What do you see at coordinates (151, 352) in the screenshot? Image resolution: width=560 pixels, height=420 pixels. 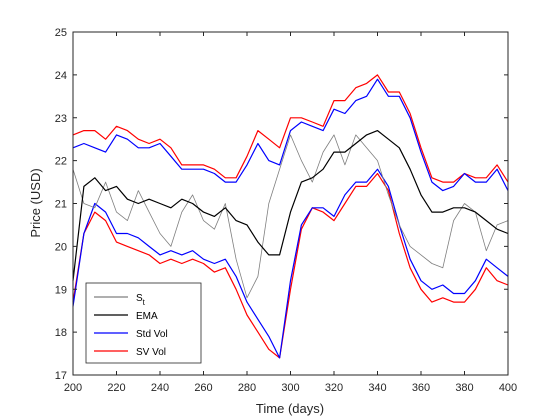 I see `legend-label: SV Vol` at bounding box center [151, 352].